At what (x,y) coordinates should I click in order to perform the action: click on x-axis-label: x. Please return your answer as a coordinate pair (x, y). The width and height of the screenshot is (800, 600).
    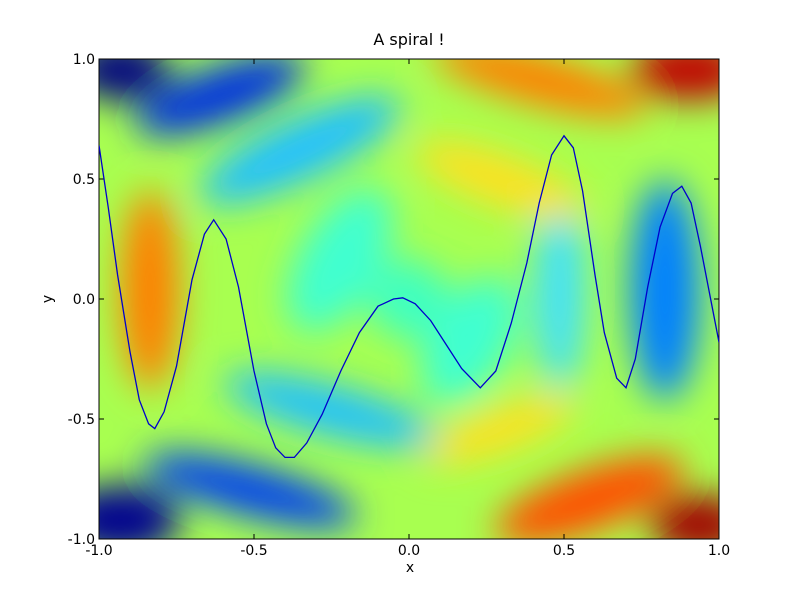
    Looking at the image, I should click on (410, 568).